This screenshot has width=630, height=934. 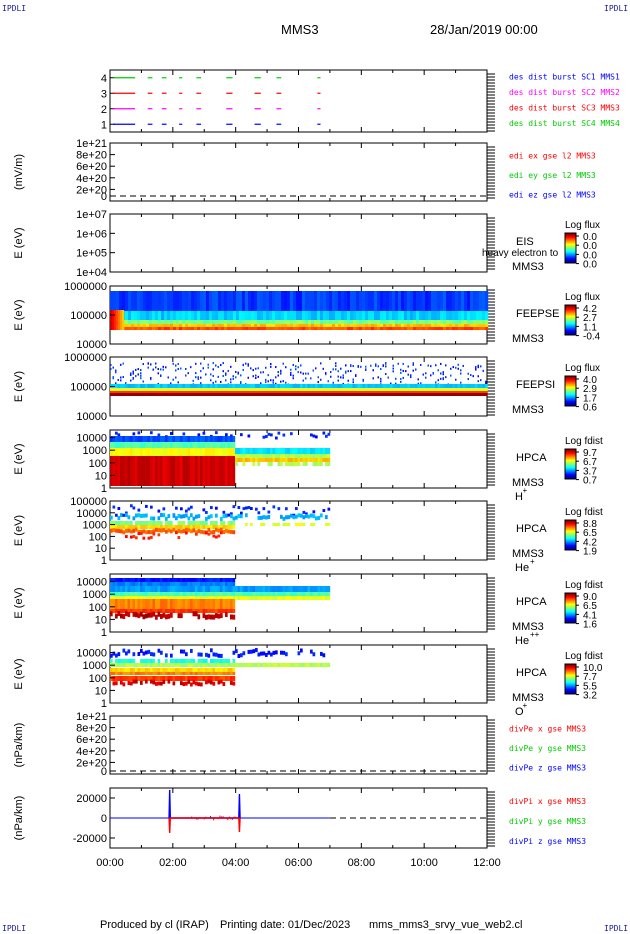 What do you see at coordinates (204, 825) in the screenshot?
I see `divpi-series` at bounding box center [204, 825].